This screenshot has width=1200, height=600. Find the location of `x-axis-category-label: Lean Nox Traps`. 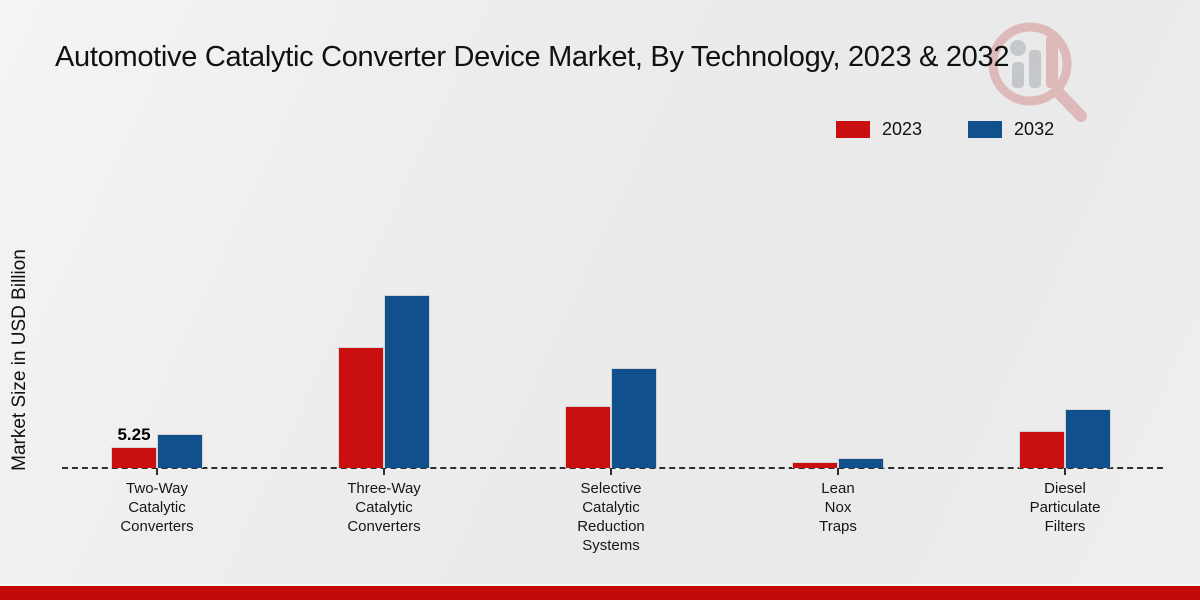

x-axis-category-label: Lean Nox Traps is located at coordinates (838, 507).